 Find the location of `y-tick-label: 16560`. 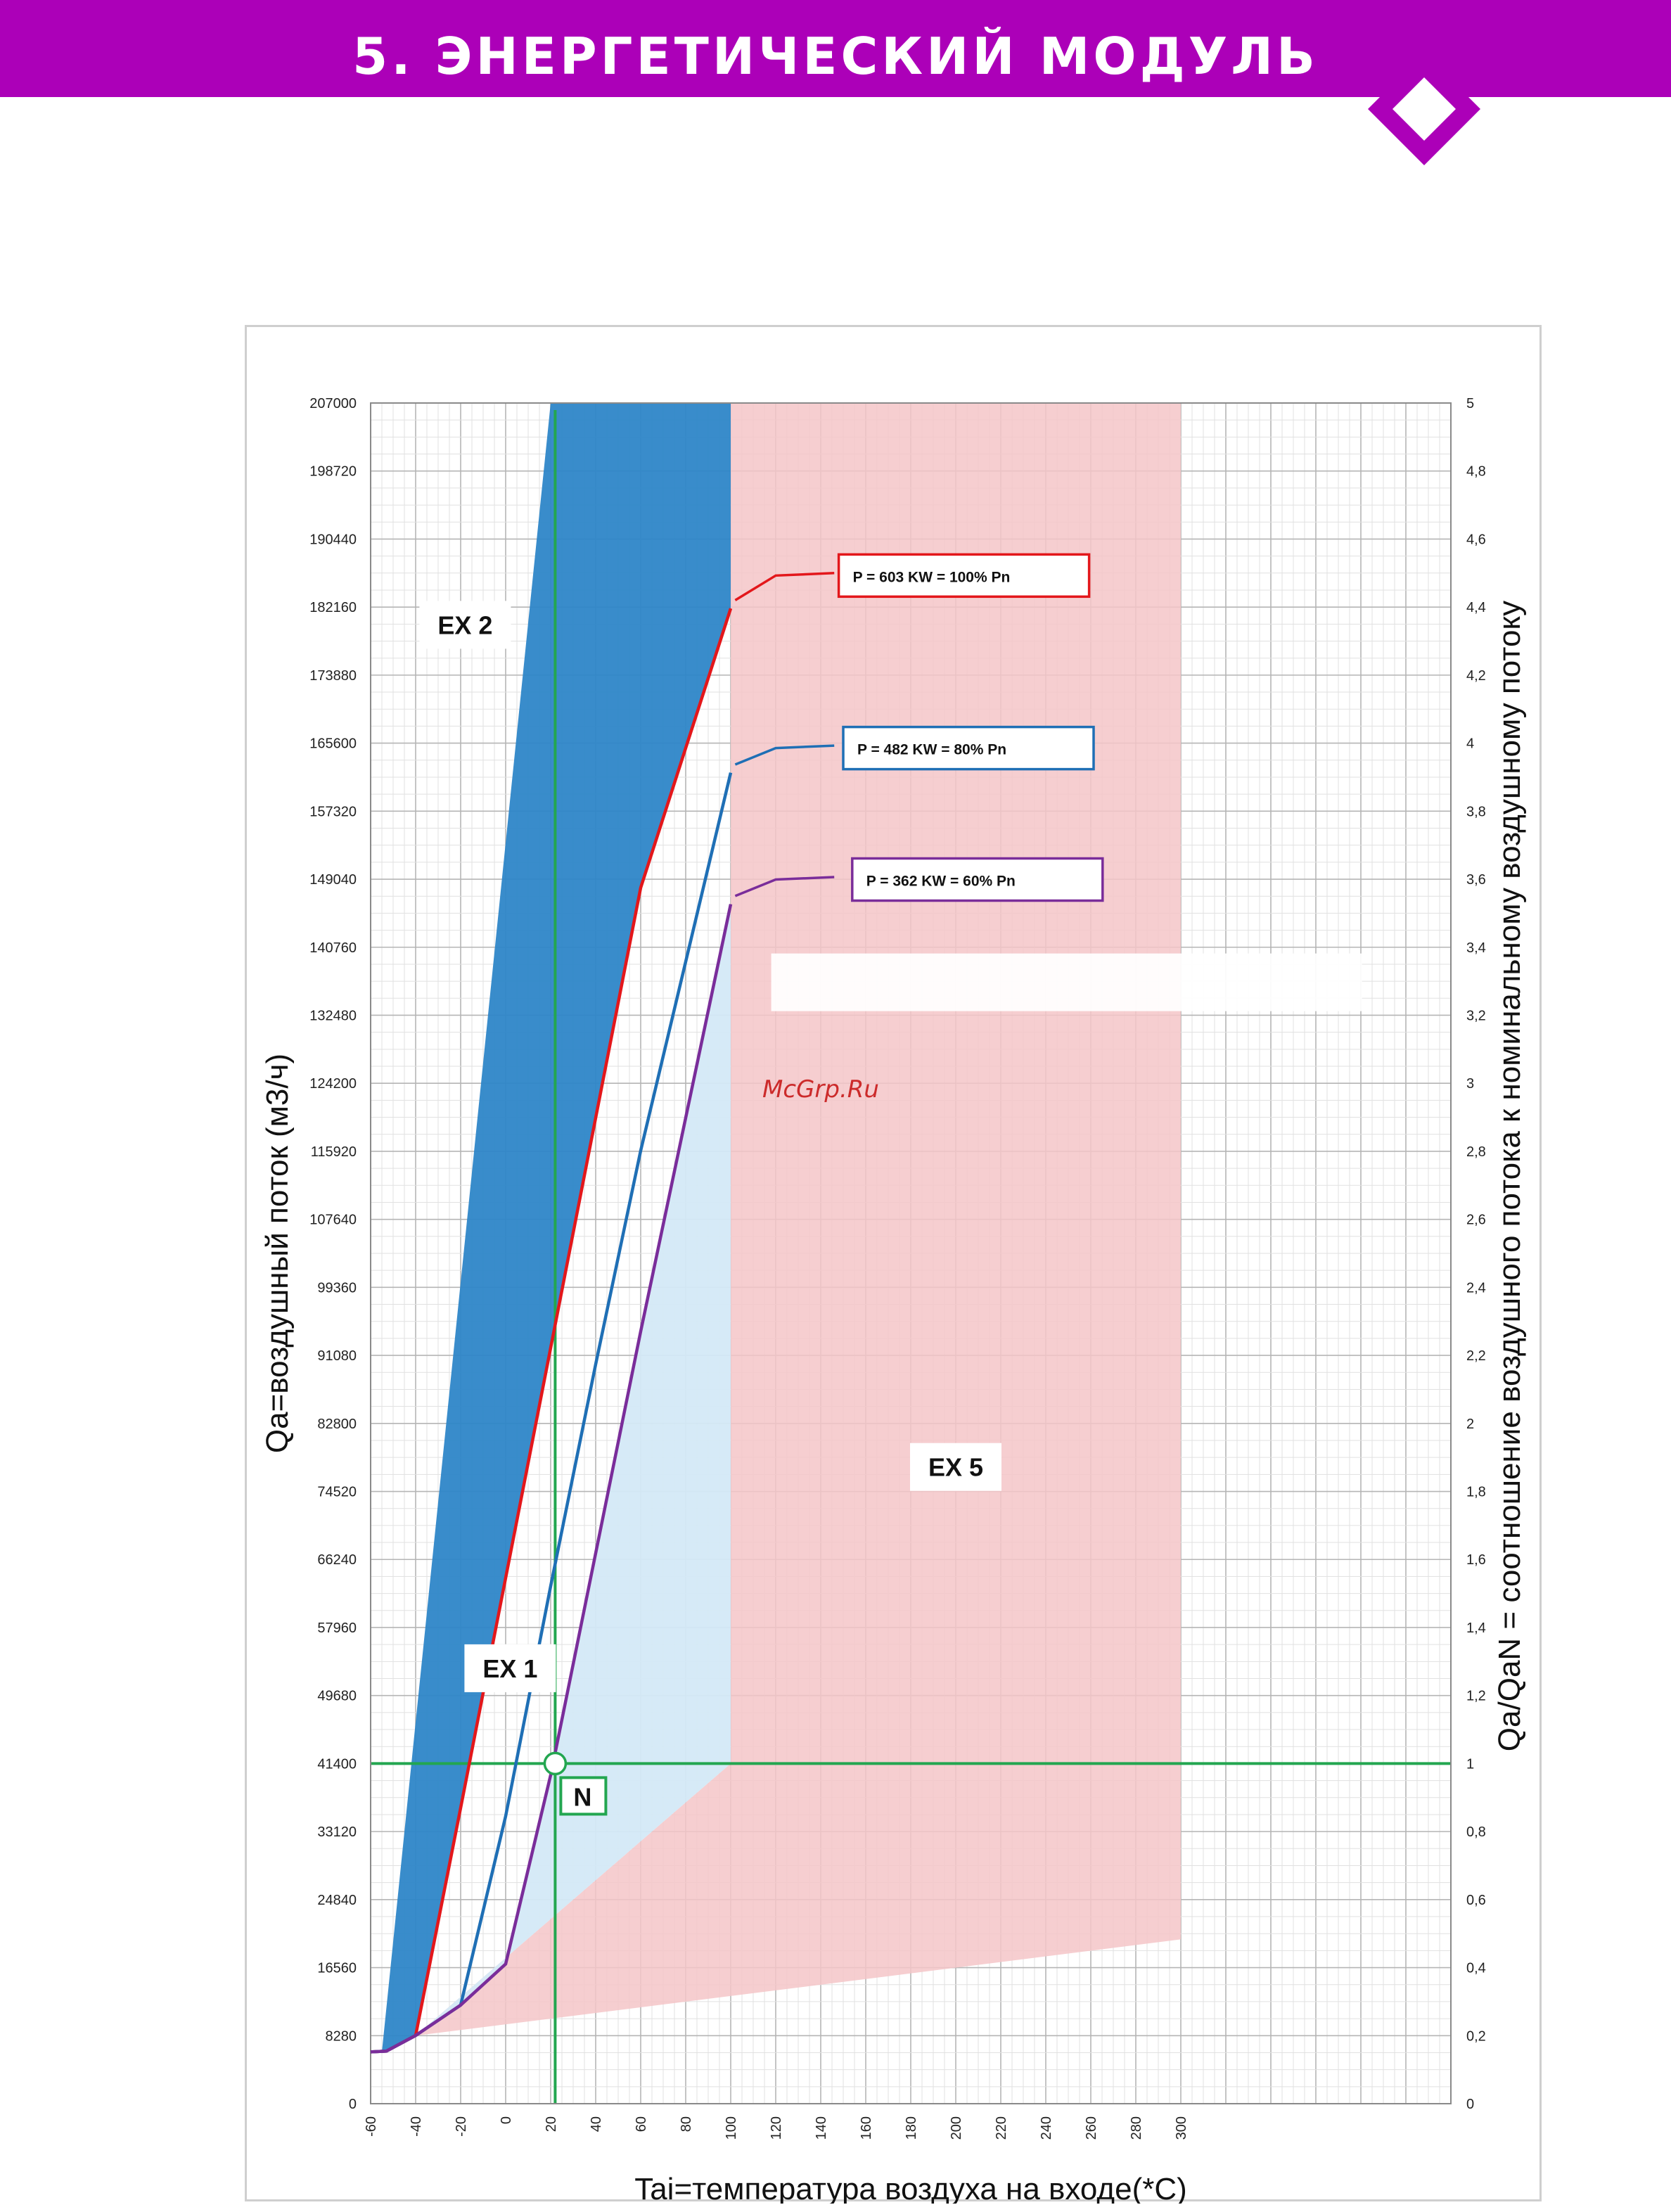

y-tick-label: 16560 is located at coordinates (337, 1968).